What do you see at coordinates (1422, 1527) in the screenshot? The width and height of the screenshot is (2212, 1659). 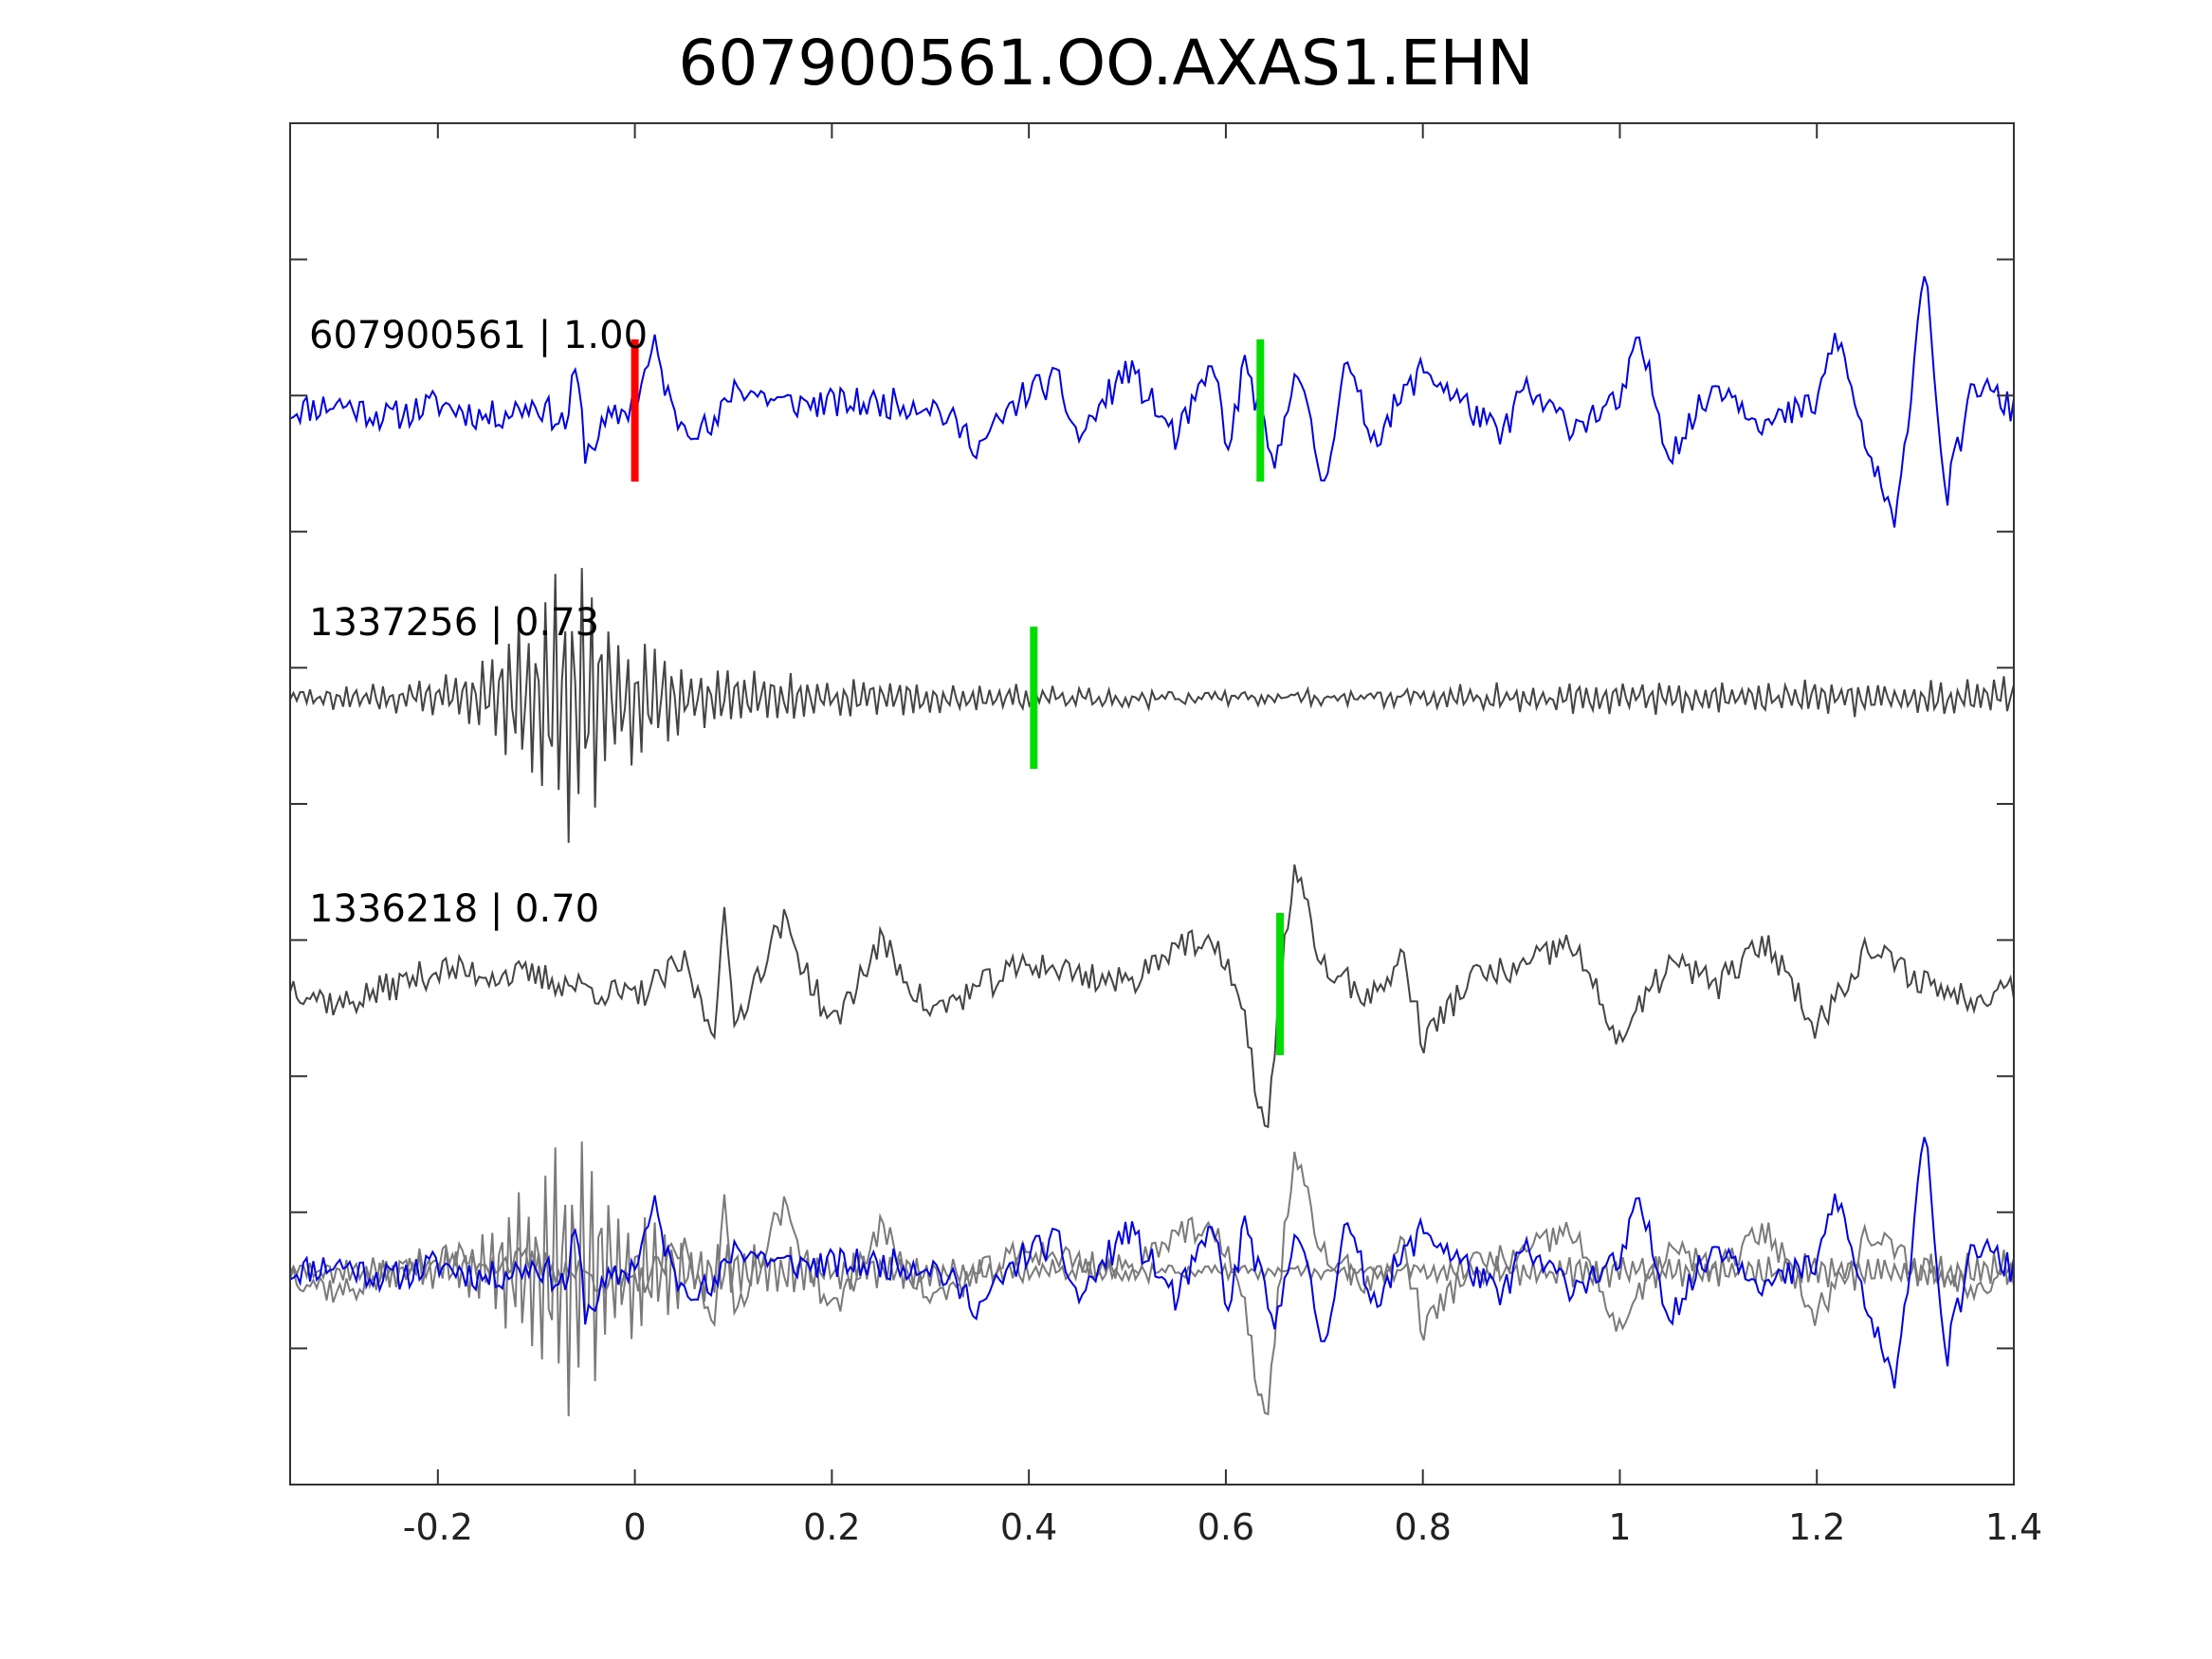 I see `x-tick-label: 0.8` at bounding box center [1422, 1527].